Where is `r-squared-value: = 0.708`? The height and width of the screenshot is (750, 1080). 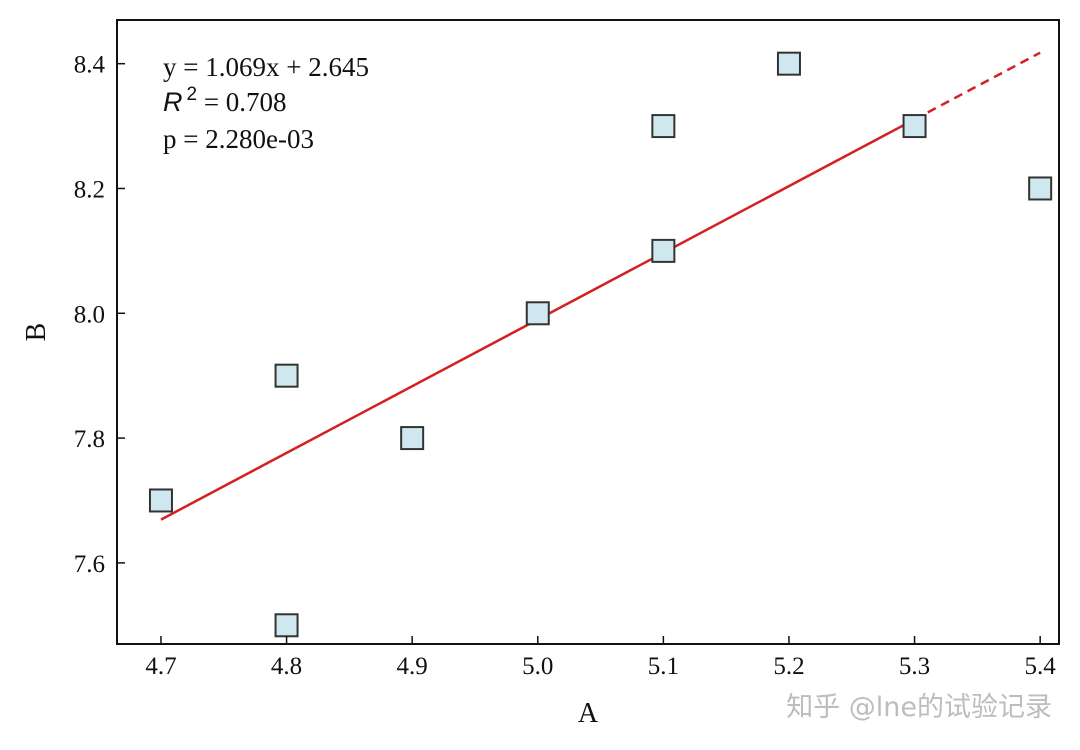 r-squared-value: = 0.708 is located at coordinates (241, 102).